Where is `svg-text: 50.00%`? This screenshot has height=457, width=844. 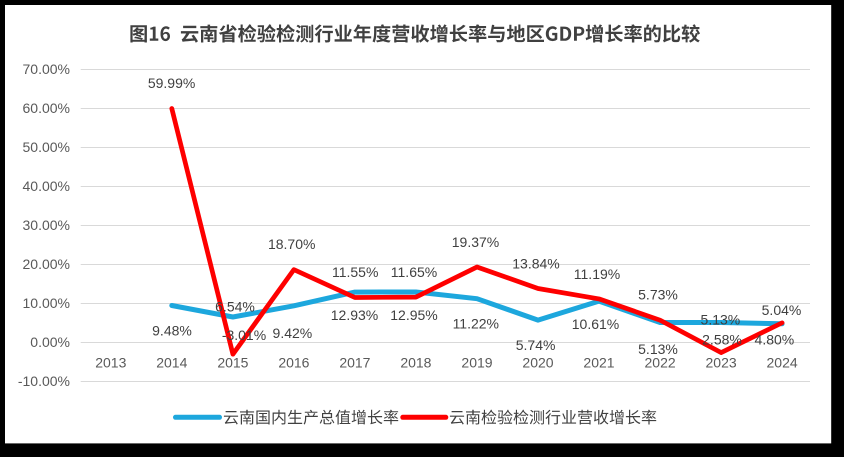 svg-text: 50.00% is located at coordinates (46, 147).